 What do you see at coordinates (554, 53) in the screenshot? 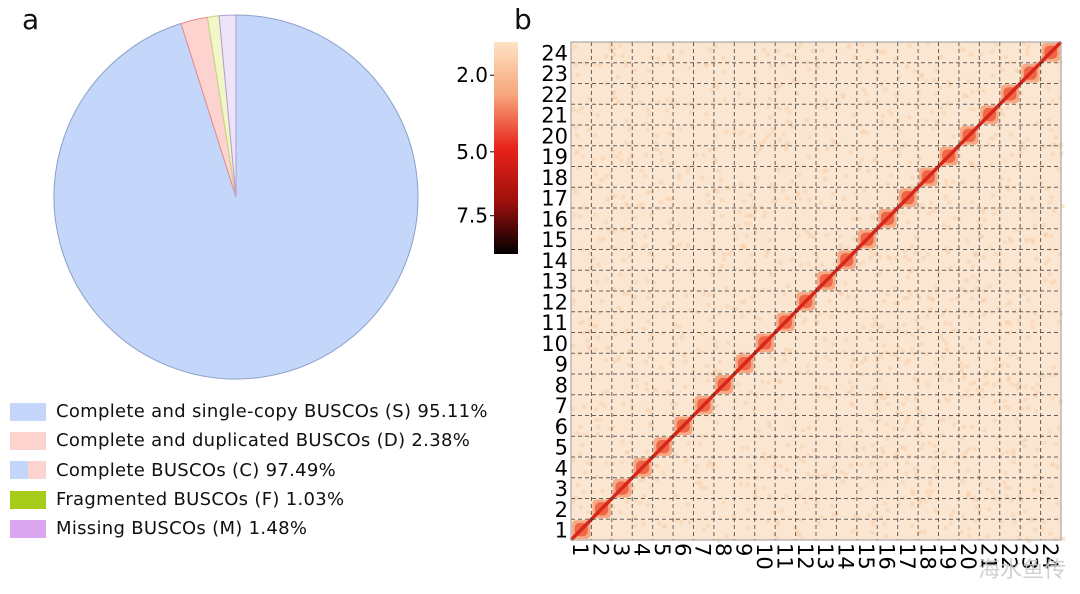
I see `y-tick-label: 24` at bounding box center [554, 53].